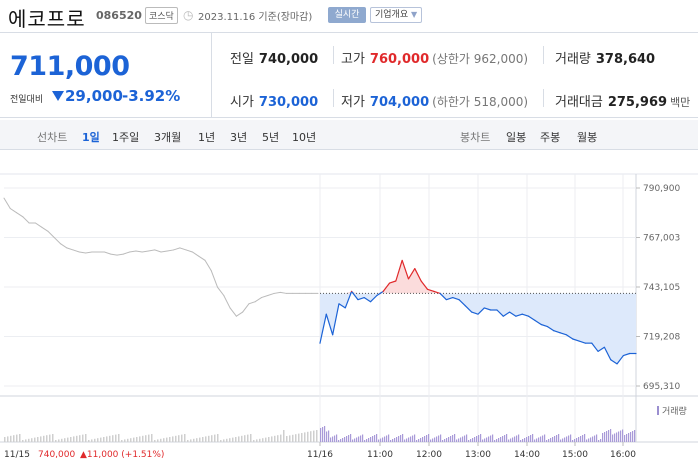  Describe the element at coordinates (17, 455) in the screenshot. I see `x-label-prev-day: 11/15` at that location.